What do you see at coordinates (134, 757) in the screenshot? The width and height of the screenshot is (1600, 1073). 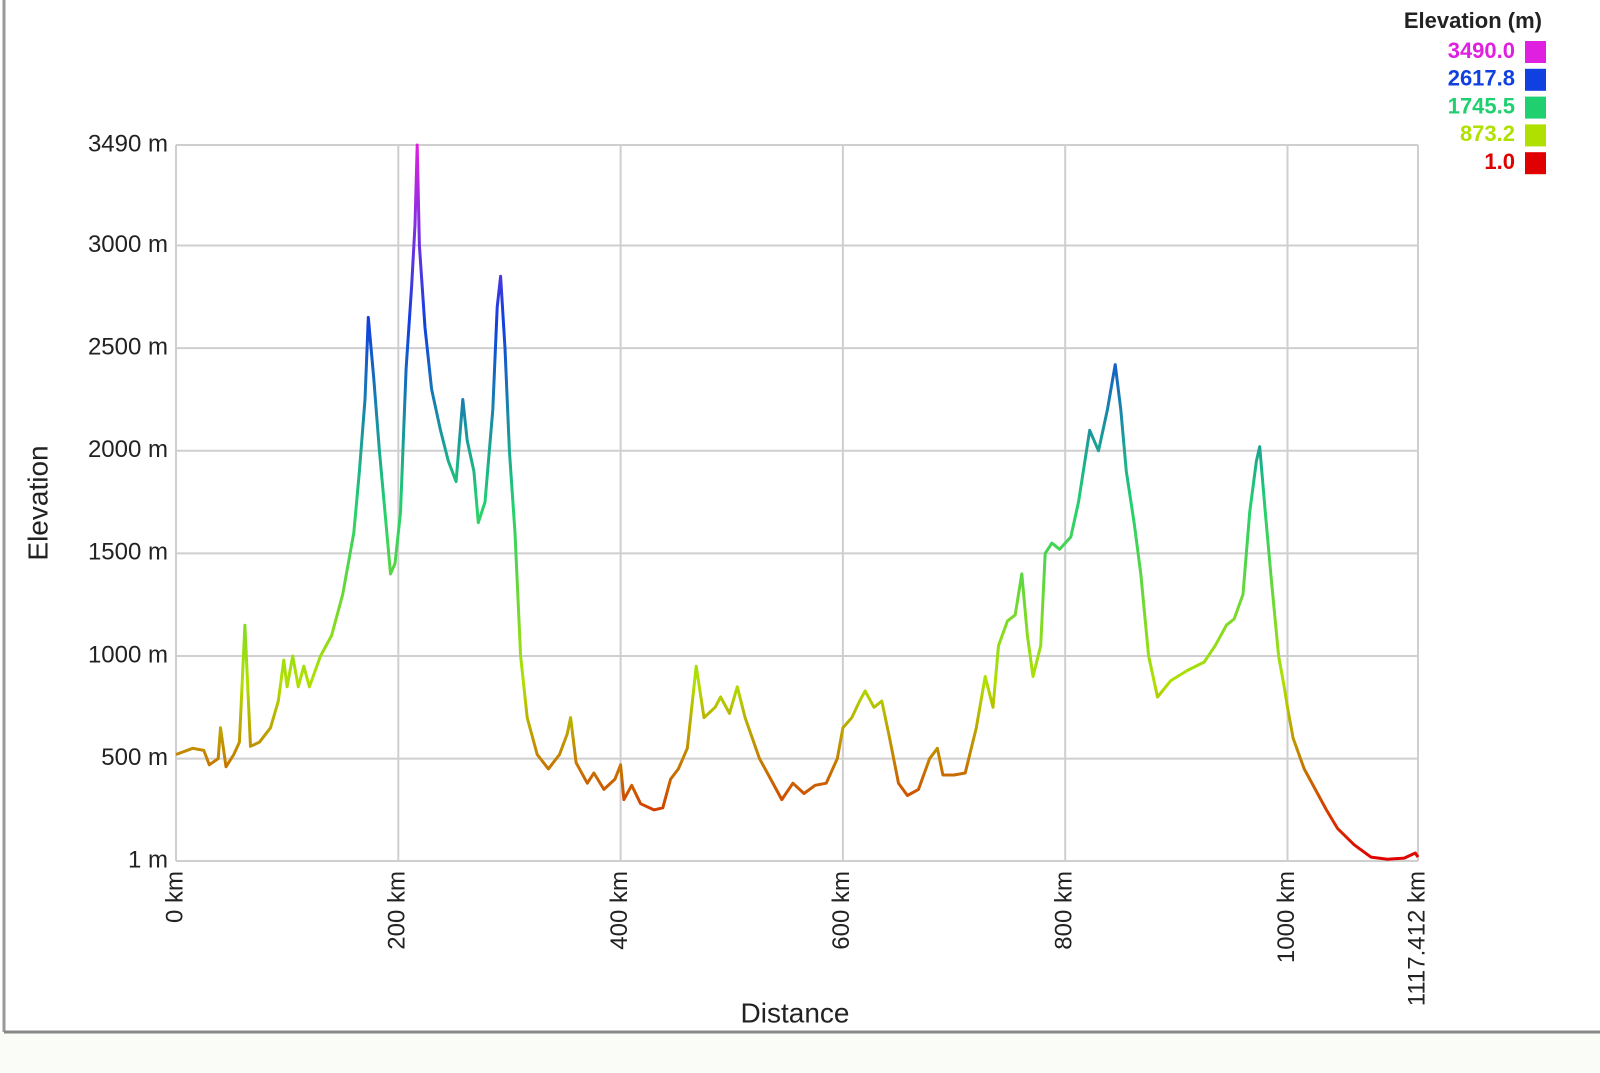 I see `y-tick-label: 500 m` at bounding box center [134, 757].